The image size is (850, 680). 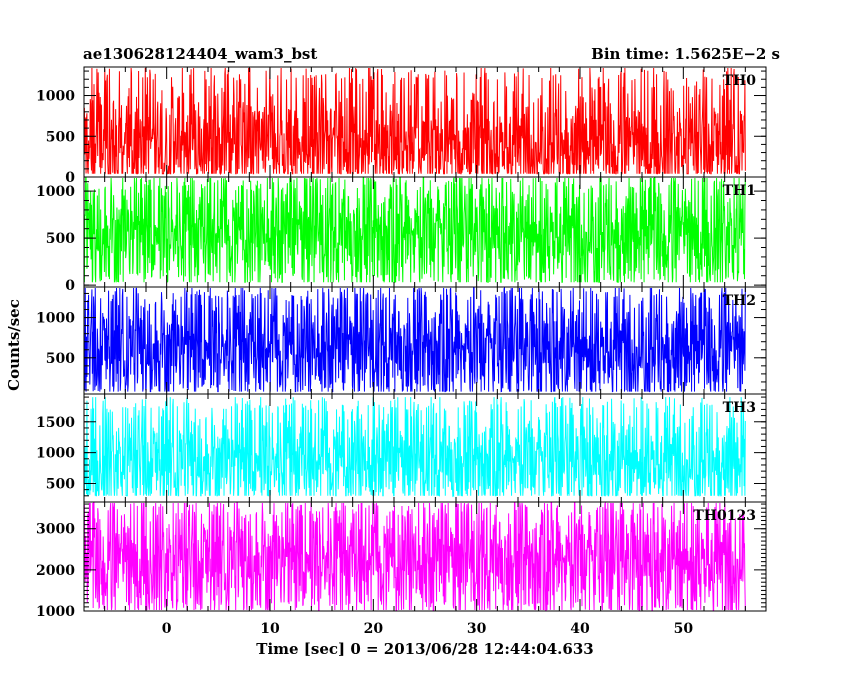 I want to click on x-tick-label: 0, so click(x=167, y=629).